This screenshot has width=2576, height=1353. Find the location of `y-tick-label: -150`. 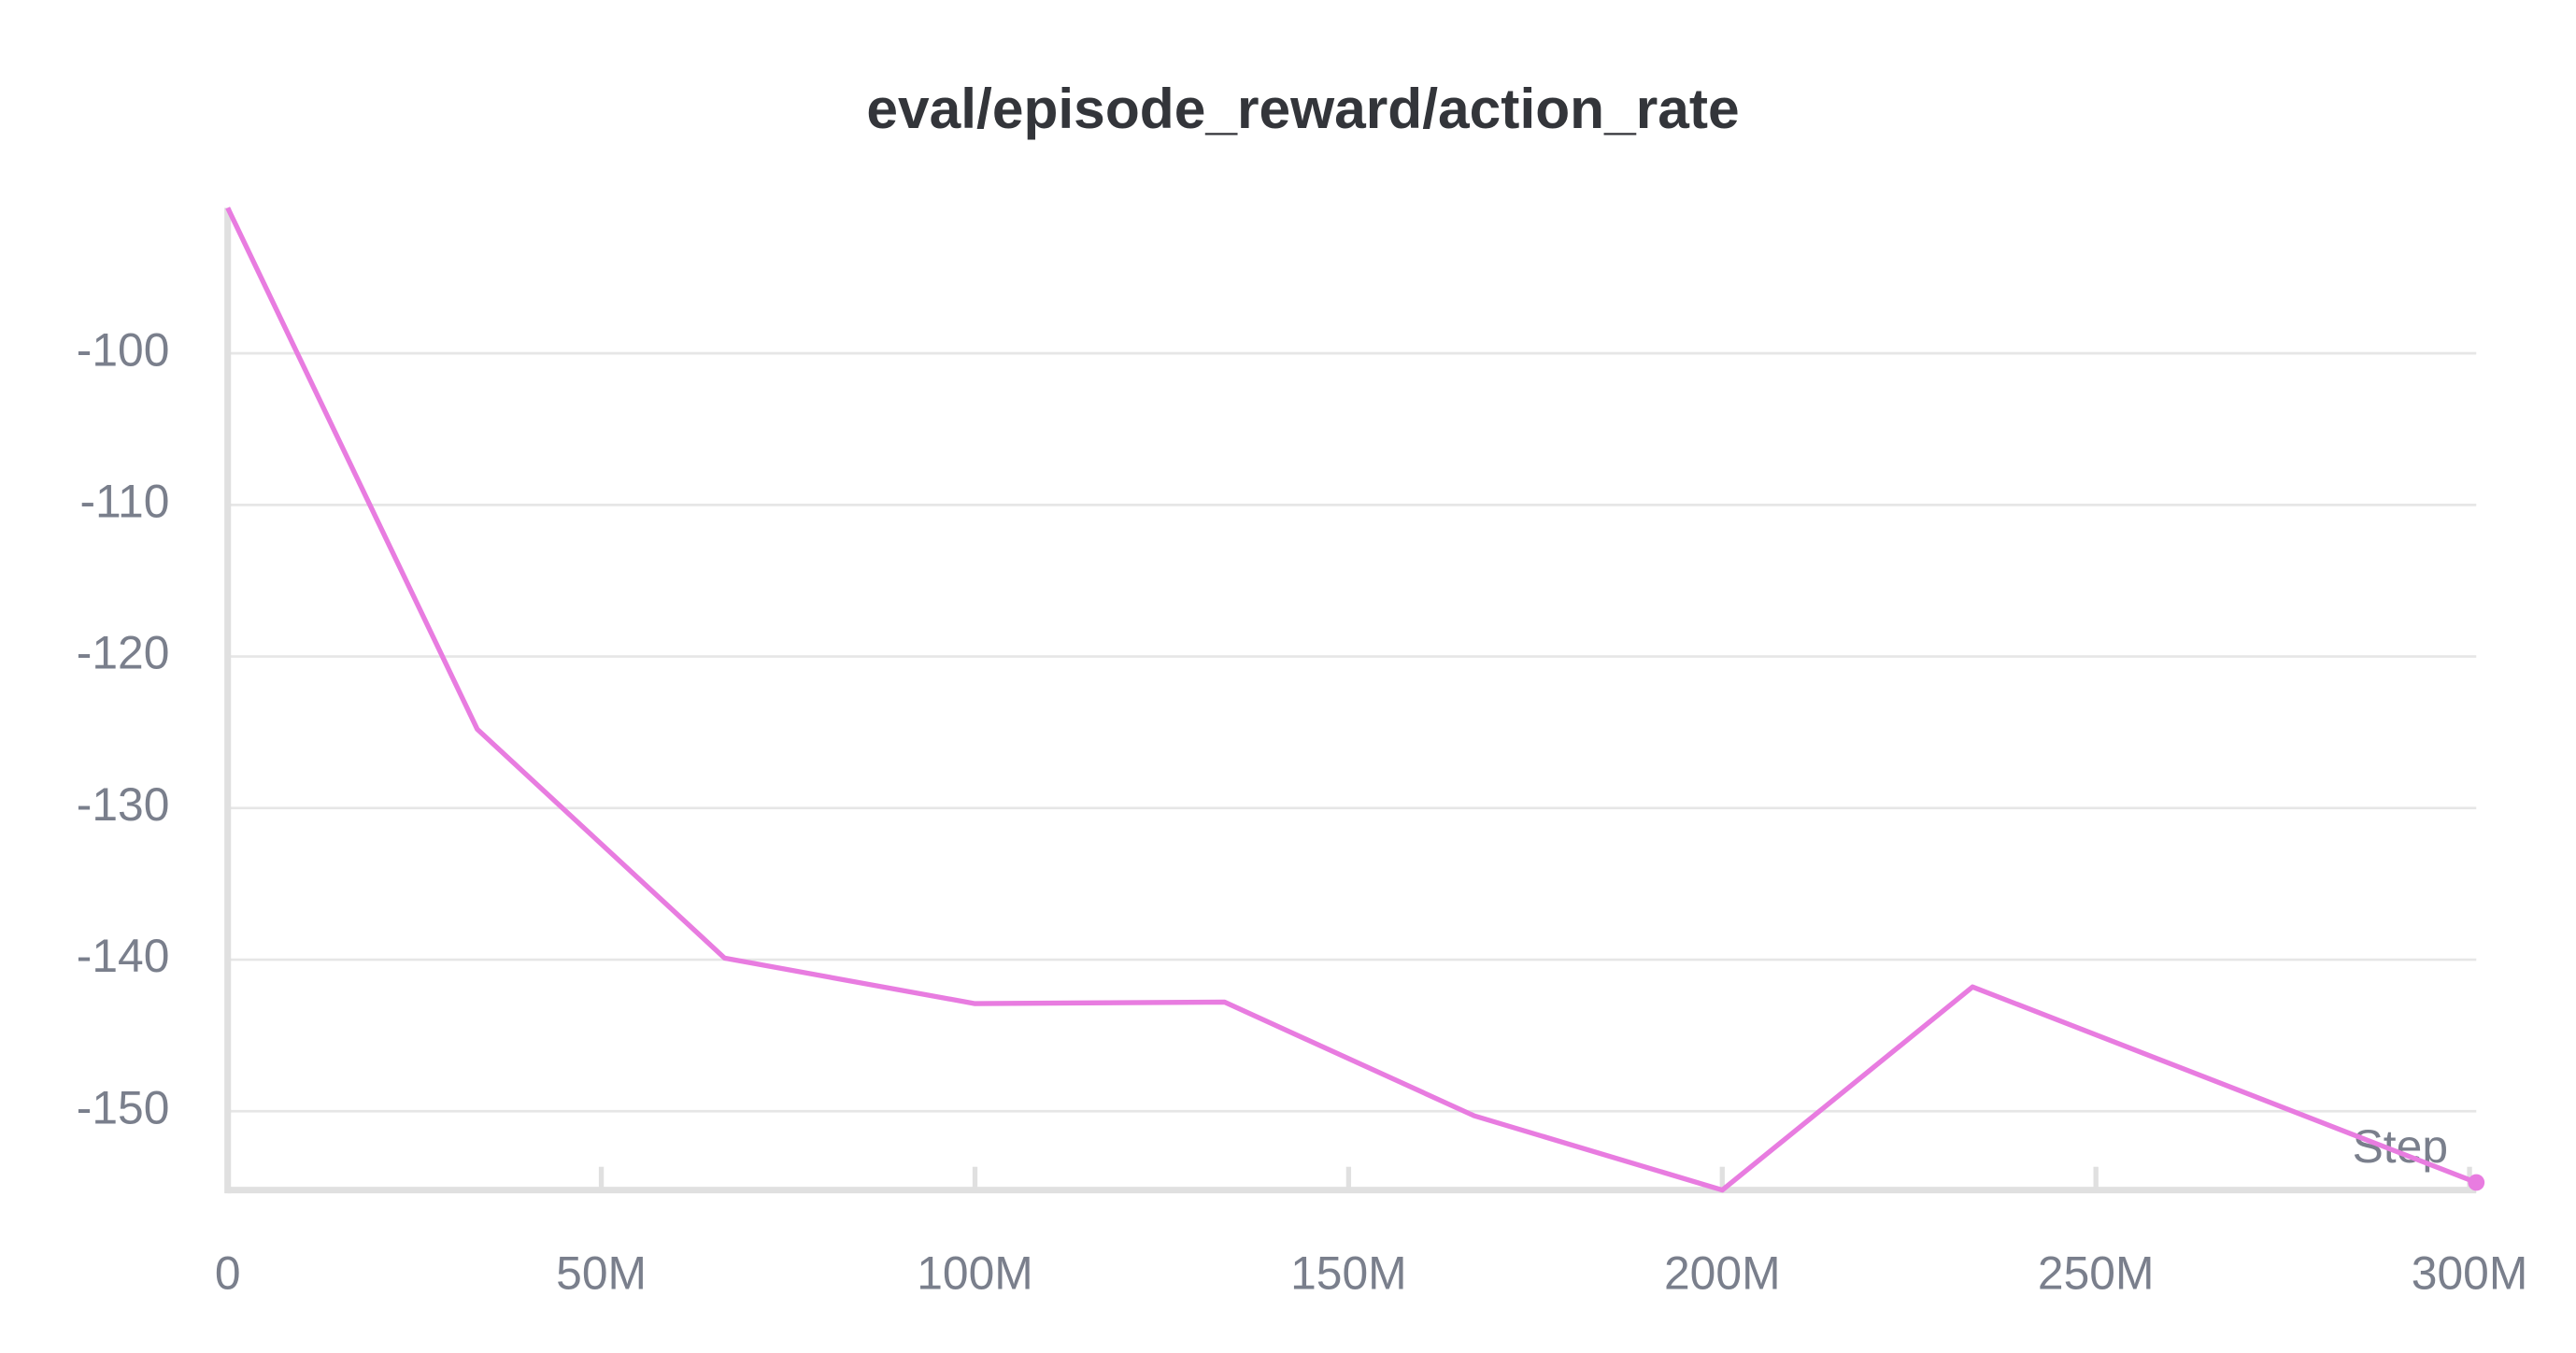

y-tick-label: -150 is located at coordinates (124, 1107).